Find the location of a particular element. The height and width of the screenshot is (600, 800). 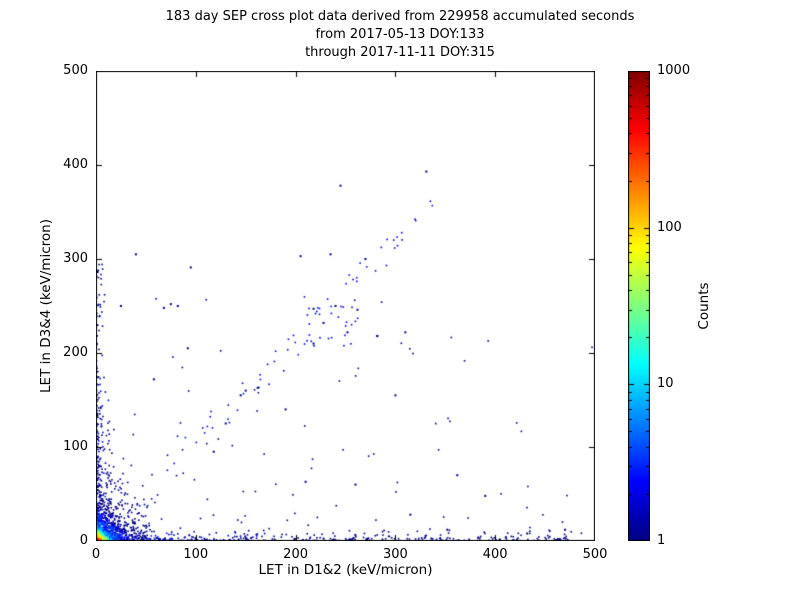

x-tick-label: 100 is located at coordinates (196, 554).